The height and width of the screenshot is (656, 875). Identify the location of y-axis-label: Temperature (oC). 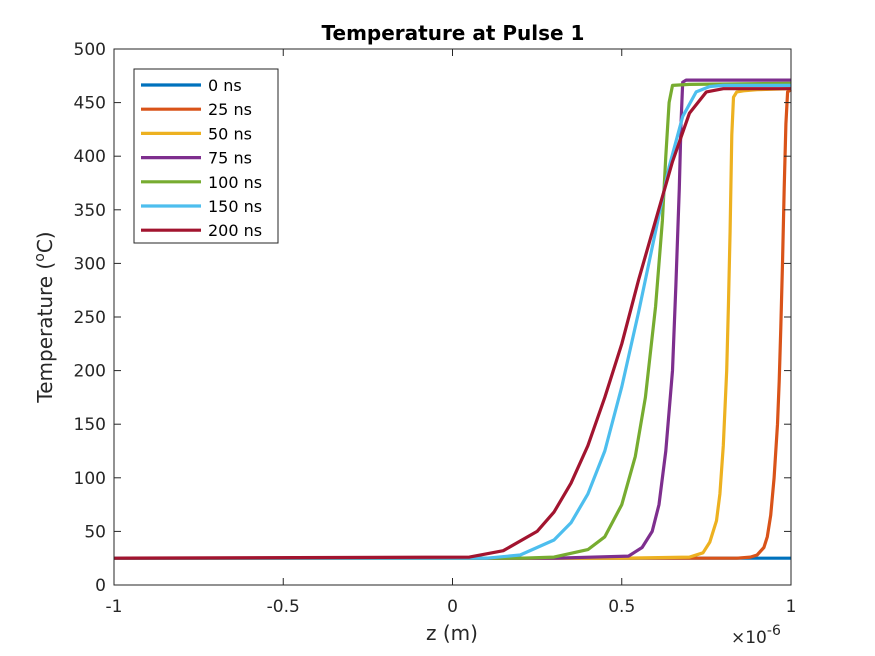
(44, 317).